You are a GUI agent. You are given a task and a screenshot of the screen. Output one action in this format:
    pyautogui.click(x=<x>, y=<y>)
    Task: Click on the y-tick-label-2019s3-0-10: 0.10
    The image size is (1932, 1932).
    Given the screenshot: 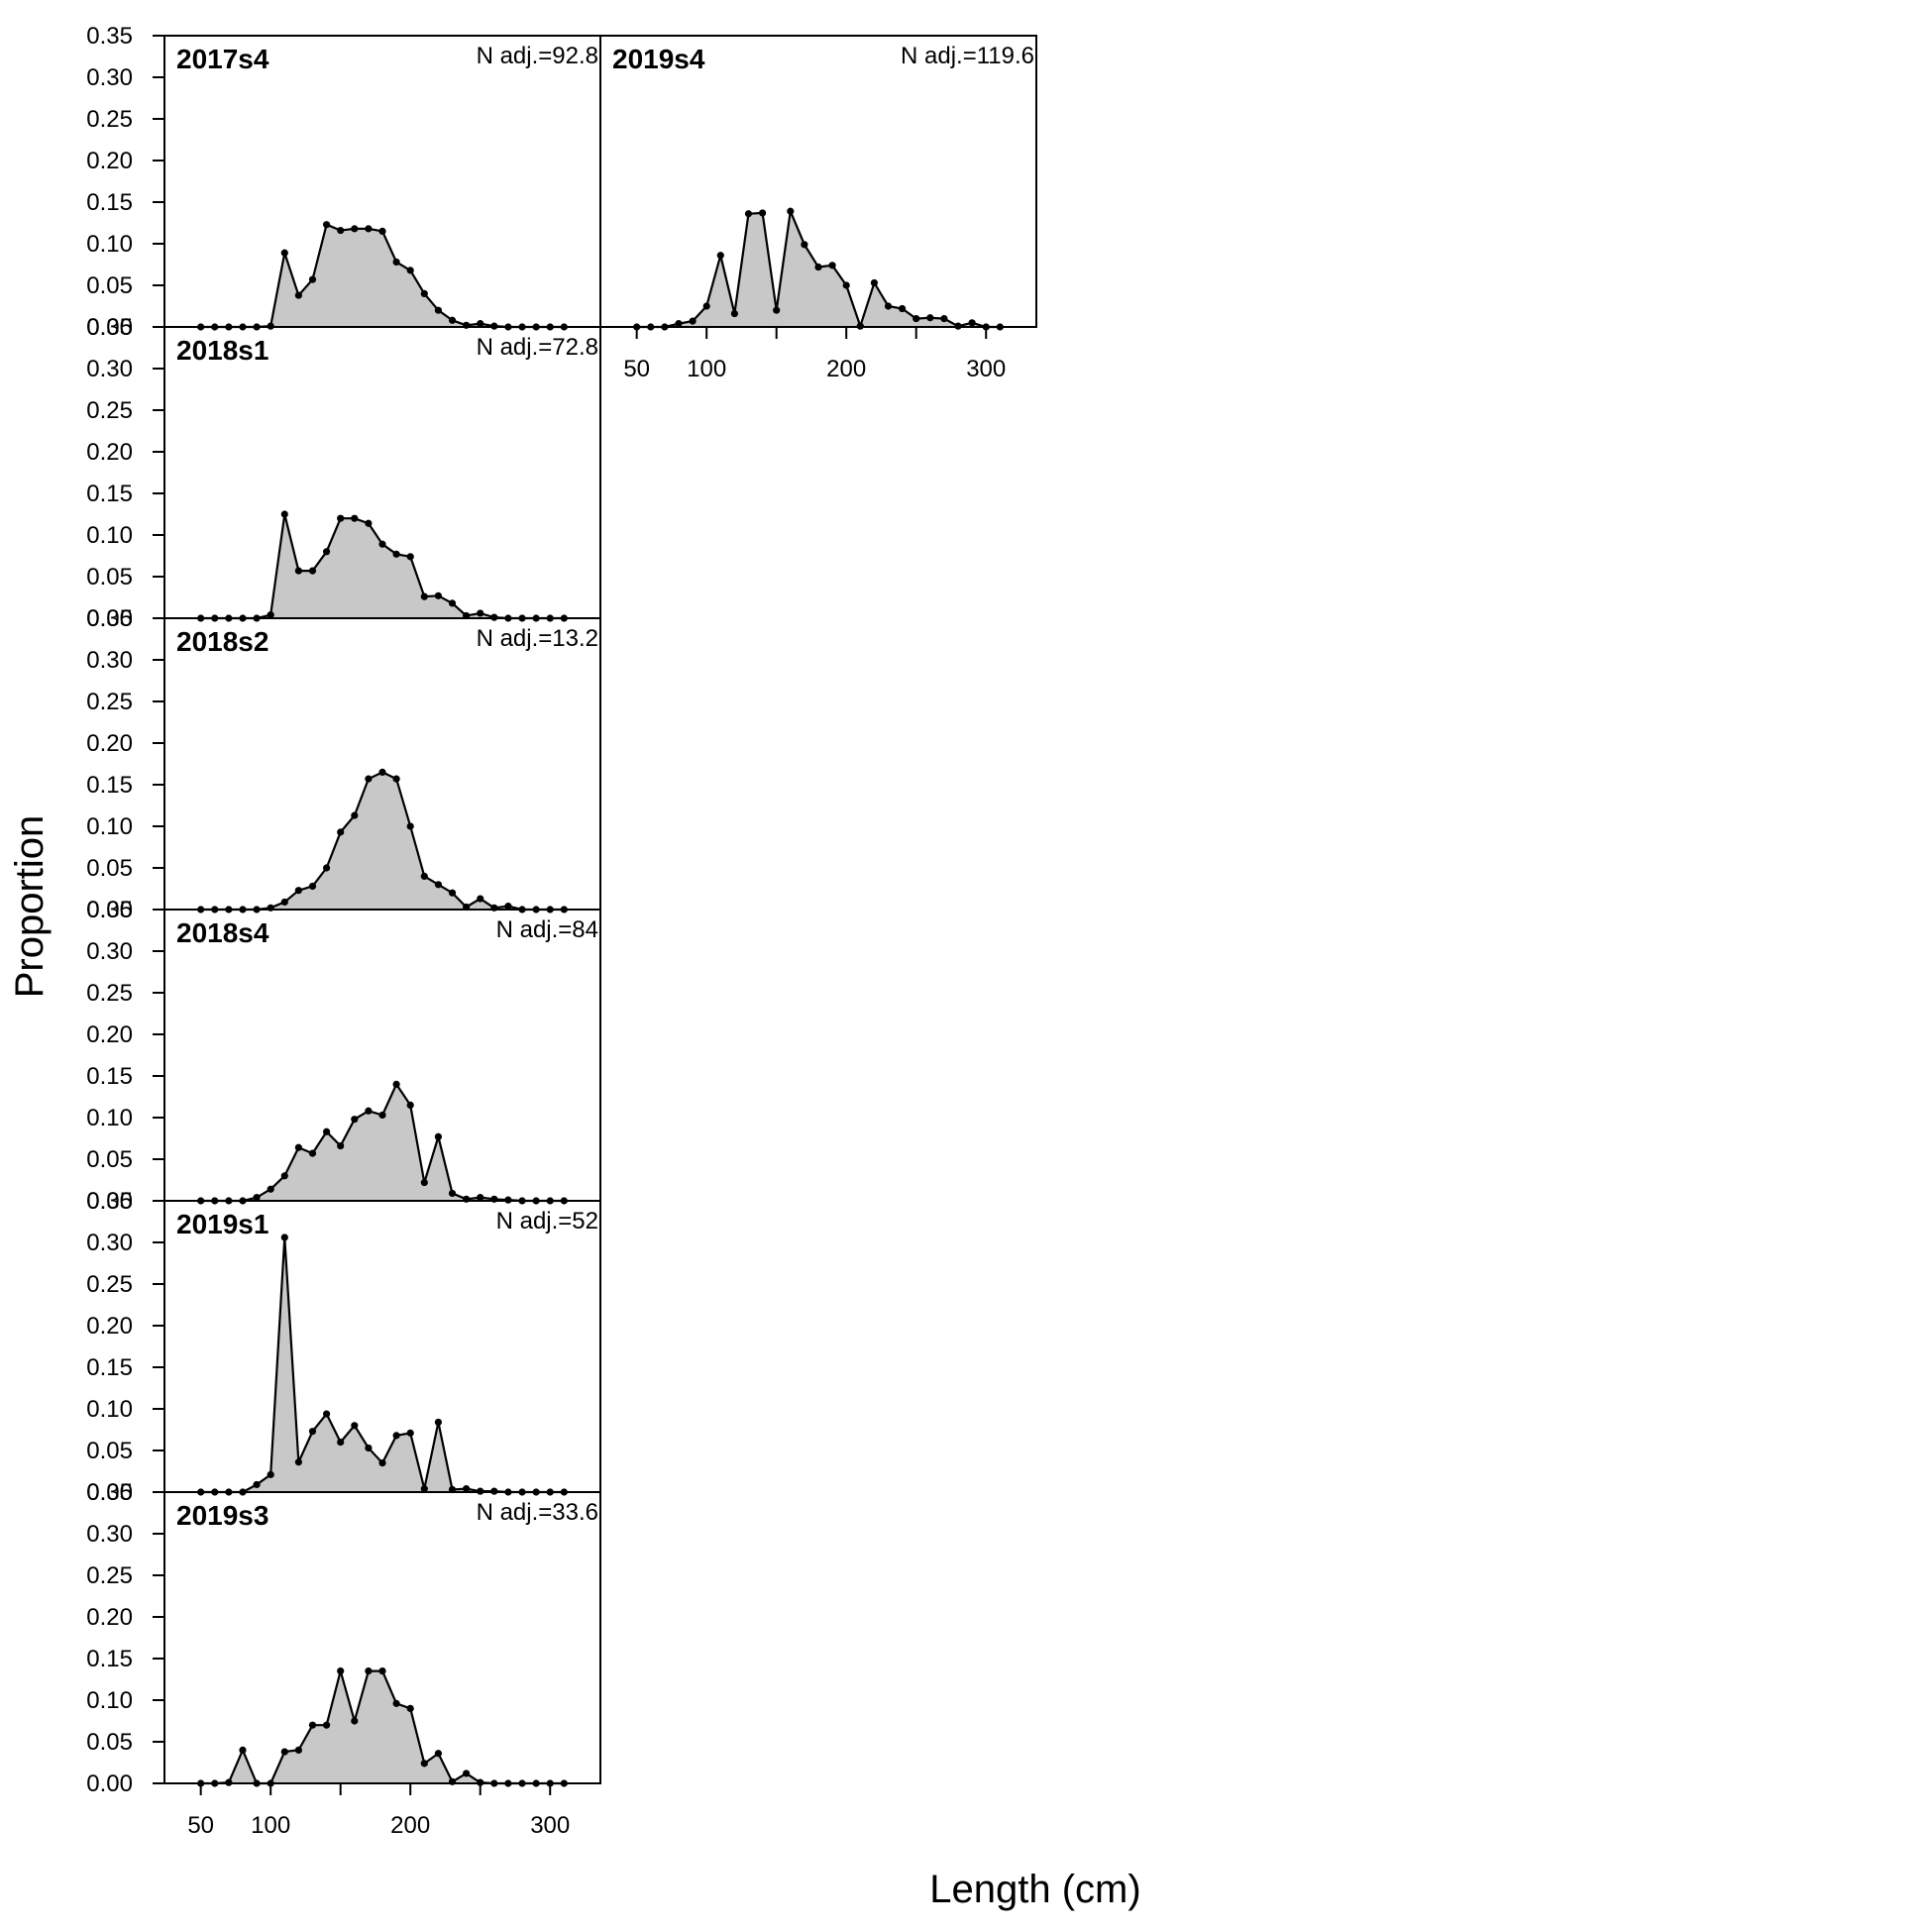 What is the action you would take?
    pyautogui.click(x=109, y=1700)
    